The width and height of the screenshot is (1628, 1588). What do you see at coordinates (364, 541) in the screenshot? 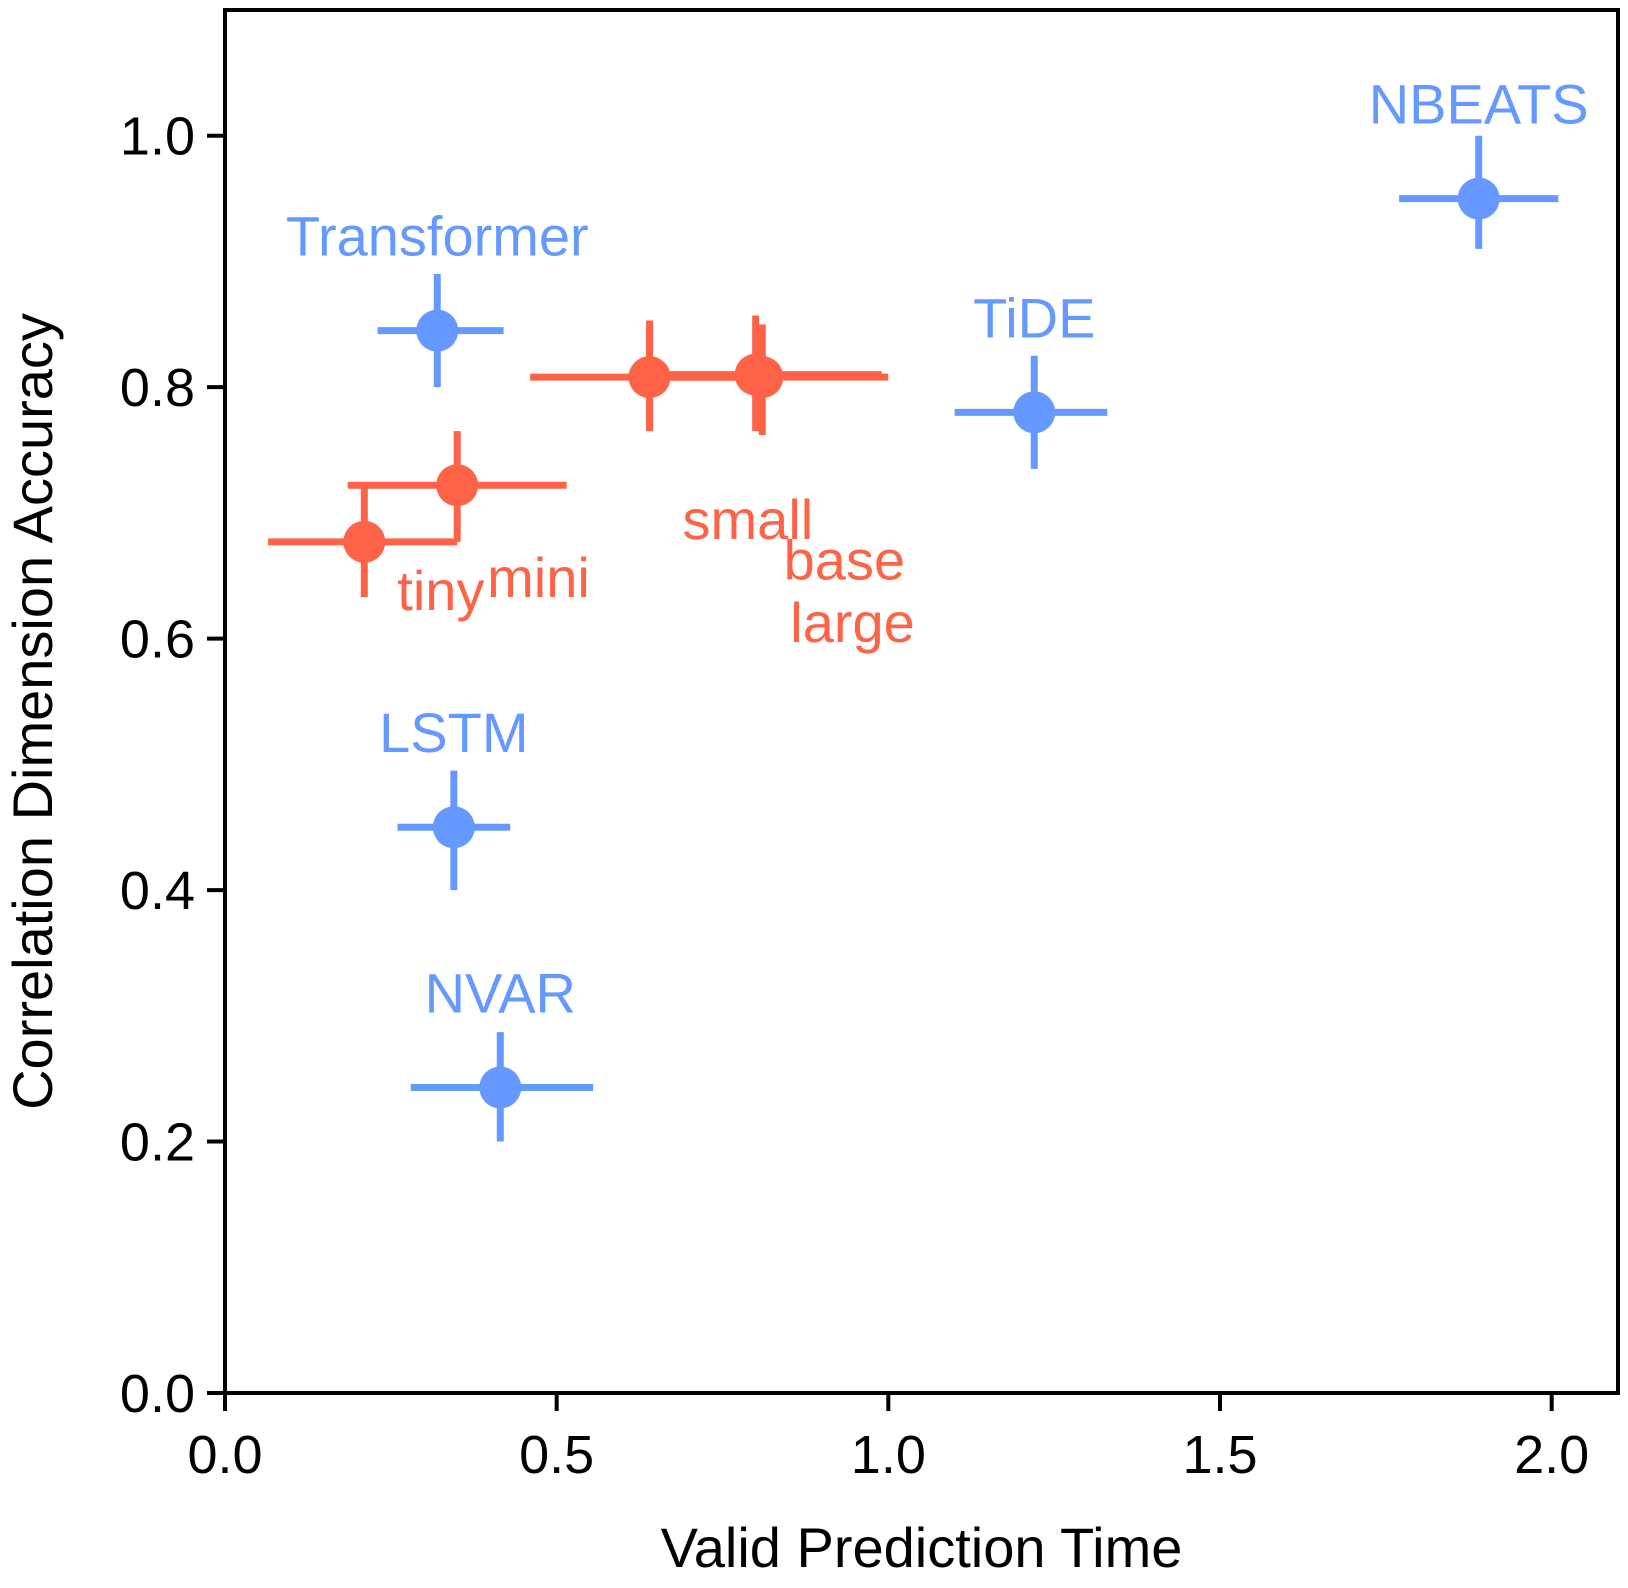
I see `point-tiny` at bounding box center [364, 541].